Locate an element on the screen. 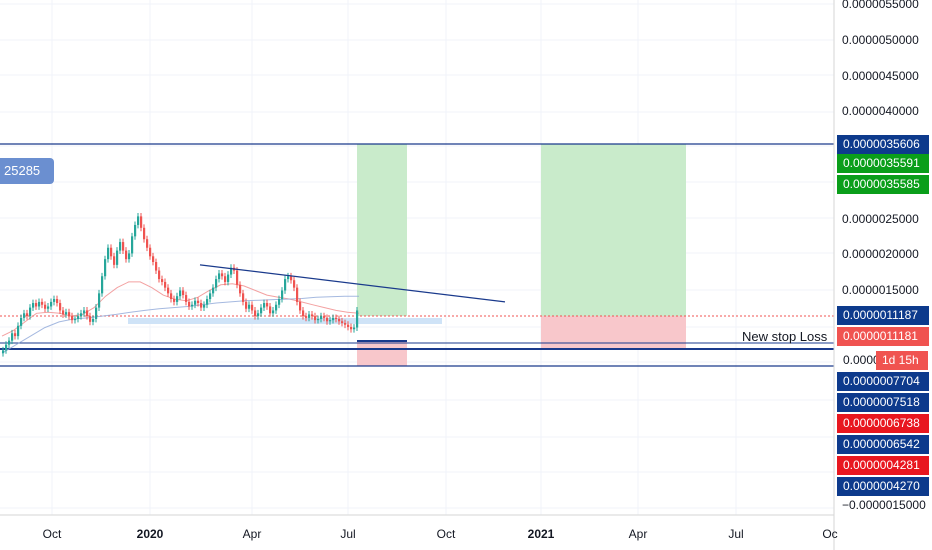 This screenshot has width=932, height=550. price-label: 0.0000007518 is located at coordinates (883, 402).